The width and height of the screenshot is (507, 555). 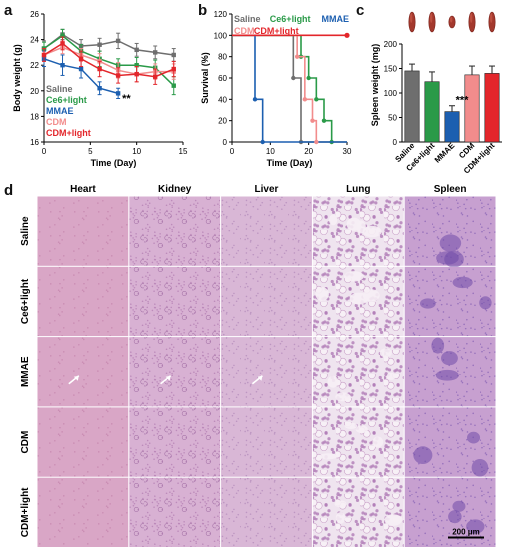 I want to click on x-tick-label: 5, so click(x=90, y=151).